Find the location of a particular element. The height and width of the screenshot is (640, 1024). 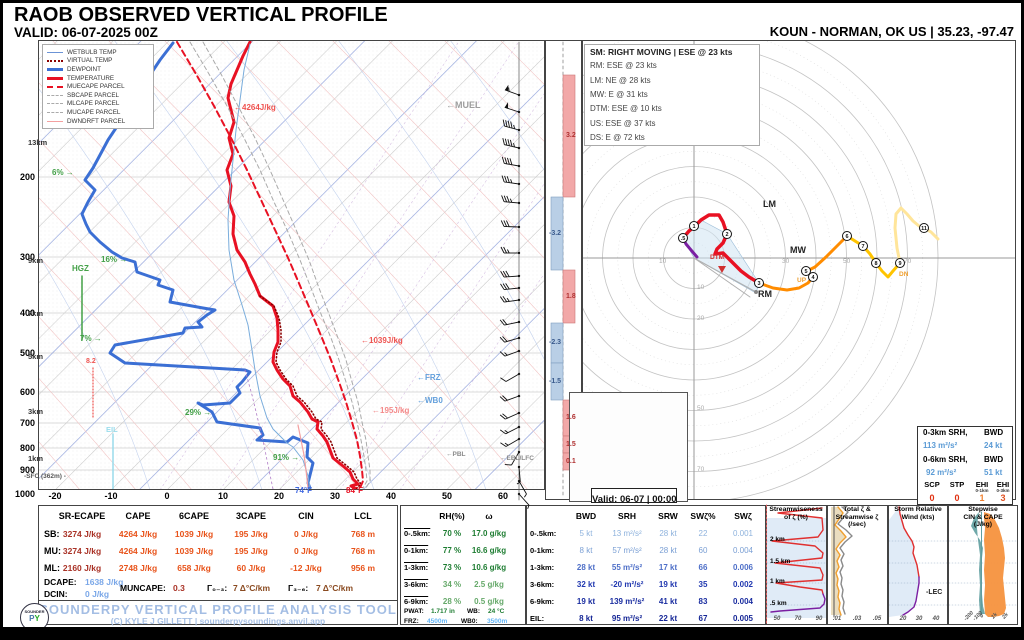

hodograph-label: 10 is located at coordinates (701, 287).